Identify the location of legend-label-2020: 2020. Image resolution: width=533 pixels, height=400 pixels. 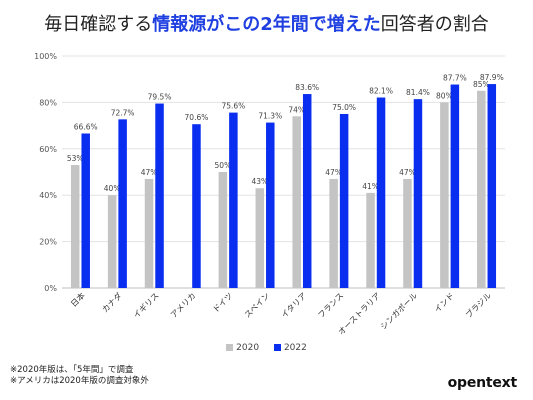
(248, 348).